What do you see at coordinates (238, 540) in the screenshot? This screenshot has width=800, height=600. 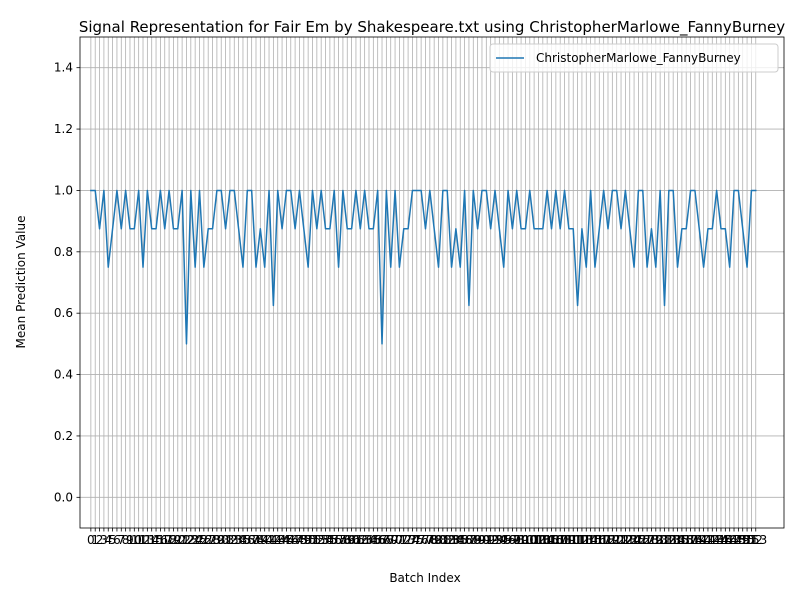 I see `x-tick-label: 34` at bounding box center [238, 540].